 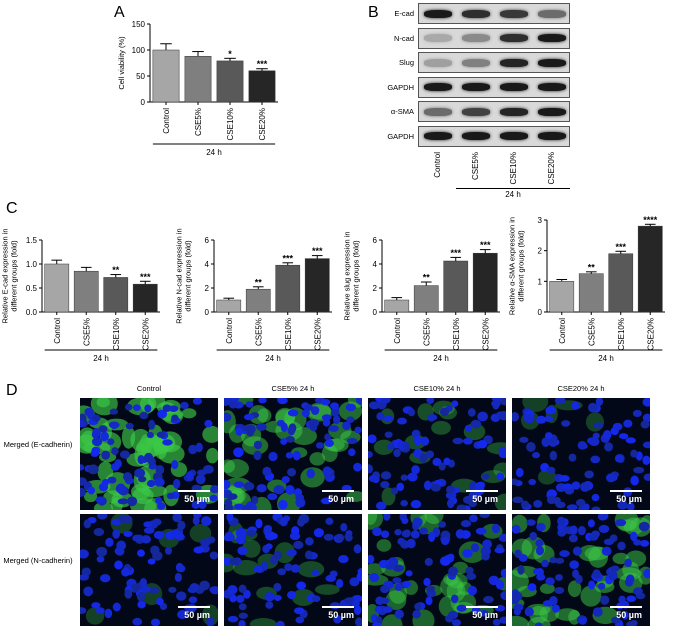 I want to click on x-tick-label: Control, so click(x=229, y=331).